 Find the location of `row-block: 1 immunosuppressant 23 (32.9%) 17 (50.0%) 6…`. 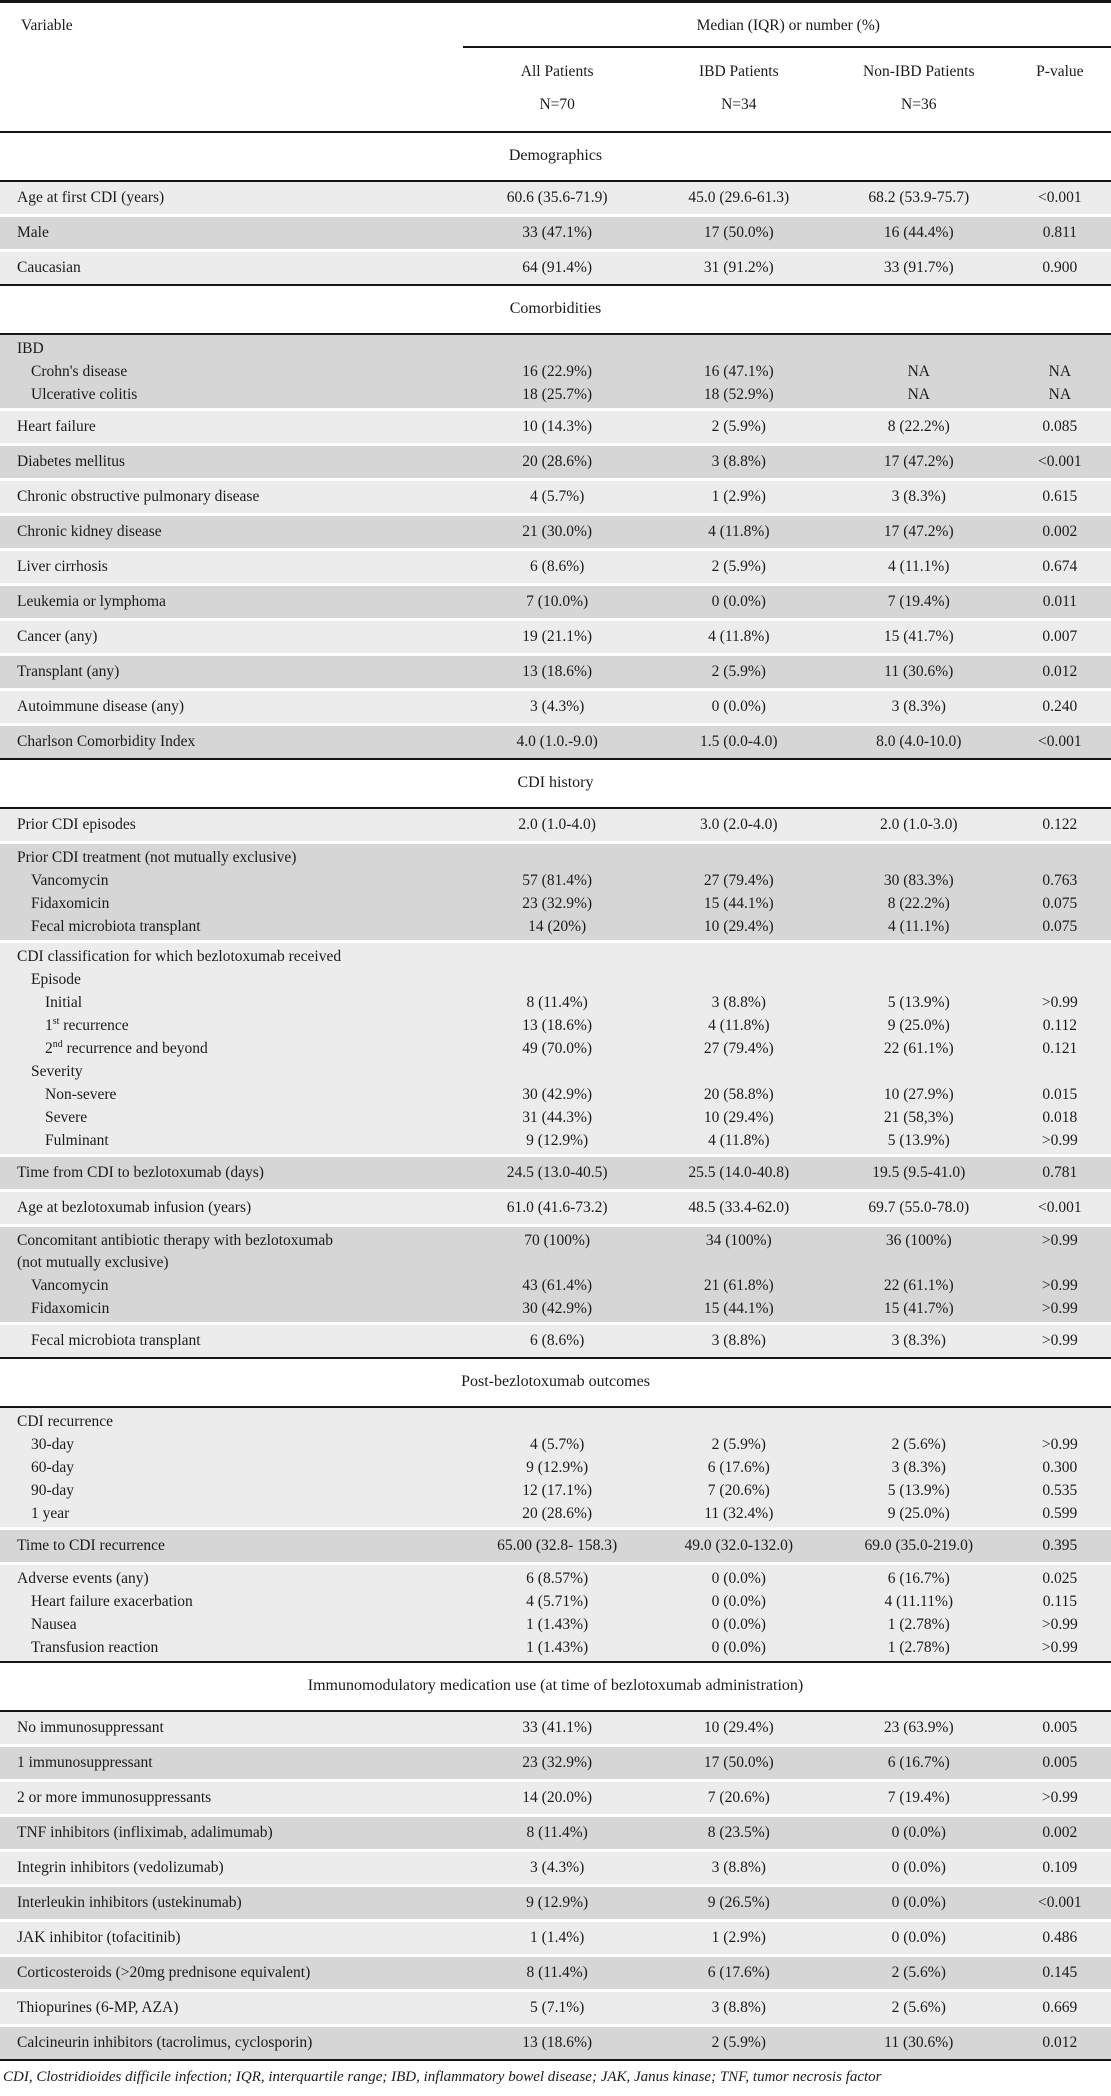

row-block: 1 immunosuppressant 23 (32.9%) 17 (50.0%) 6… is located at coordinates (555, 1763).